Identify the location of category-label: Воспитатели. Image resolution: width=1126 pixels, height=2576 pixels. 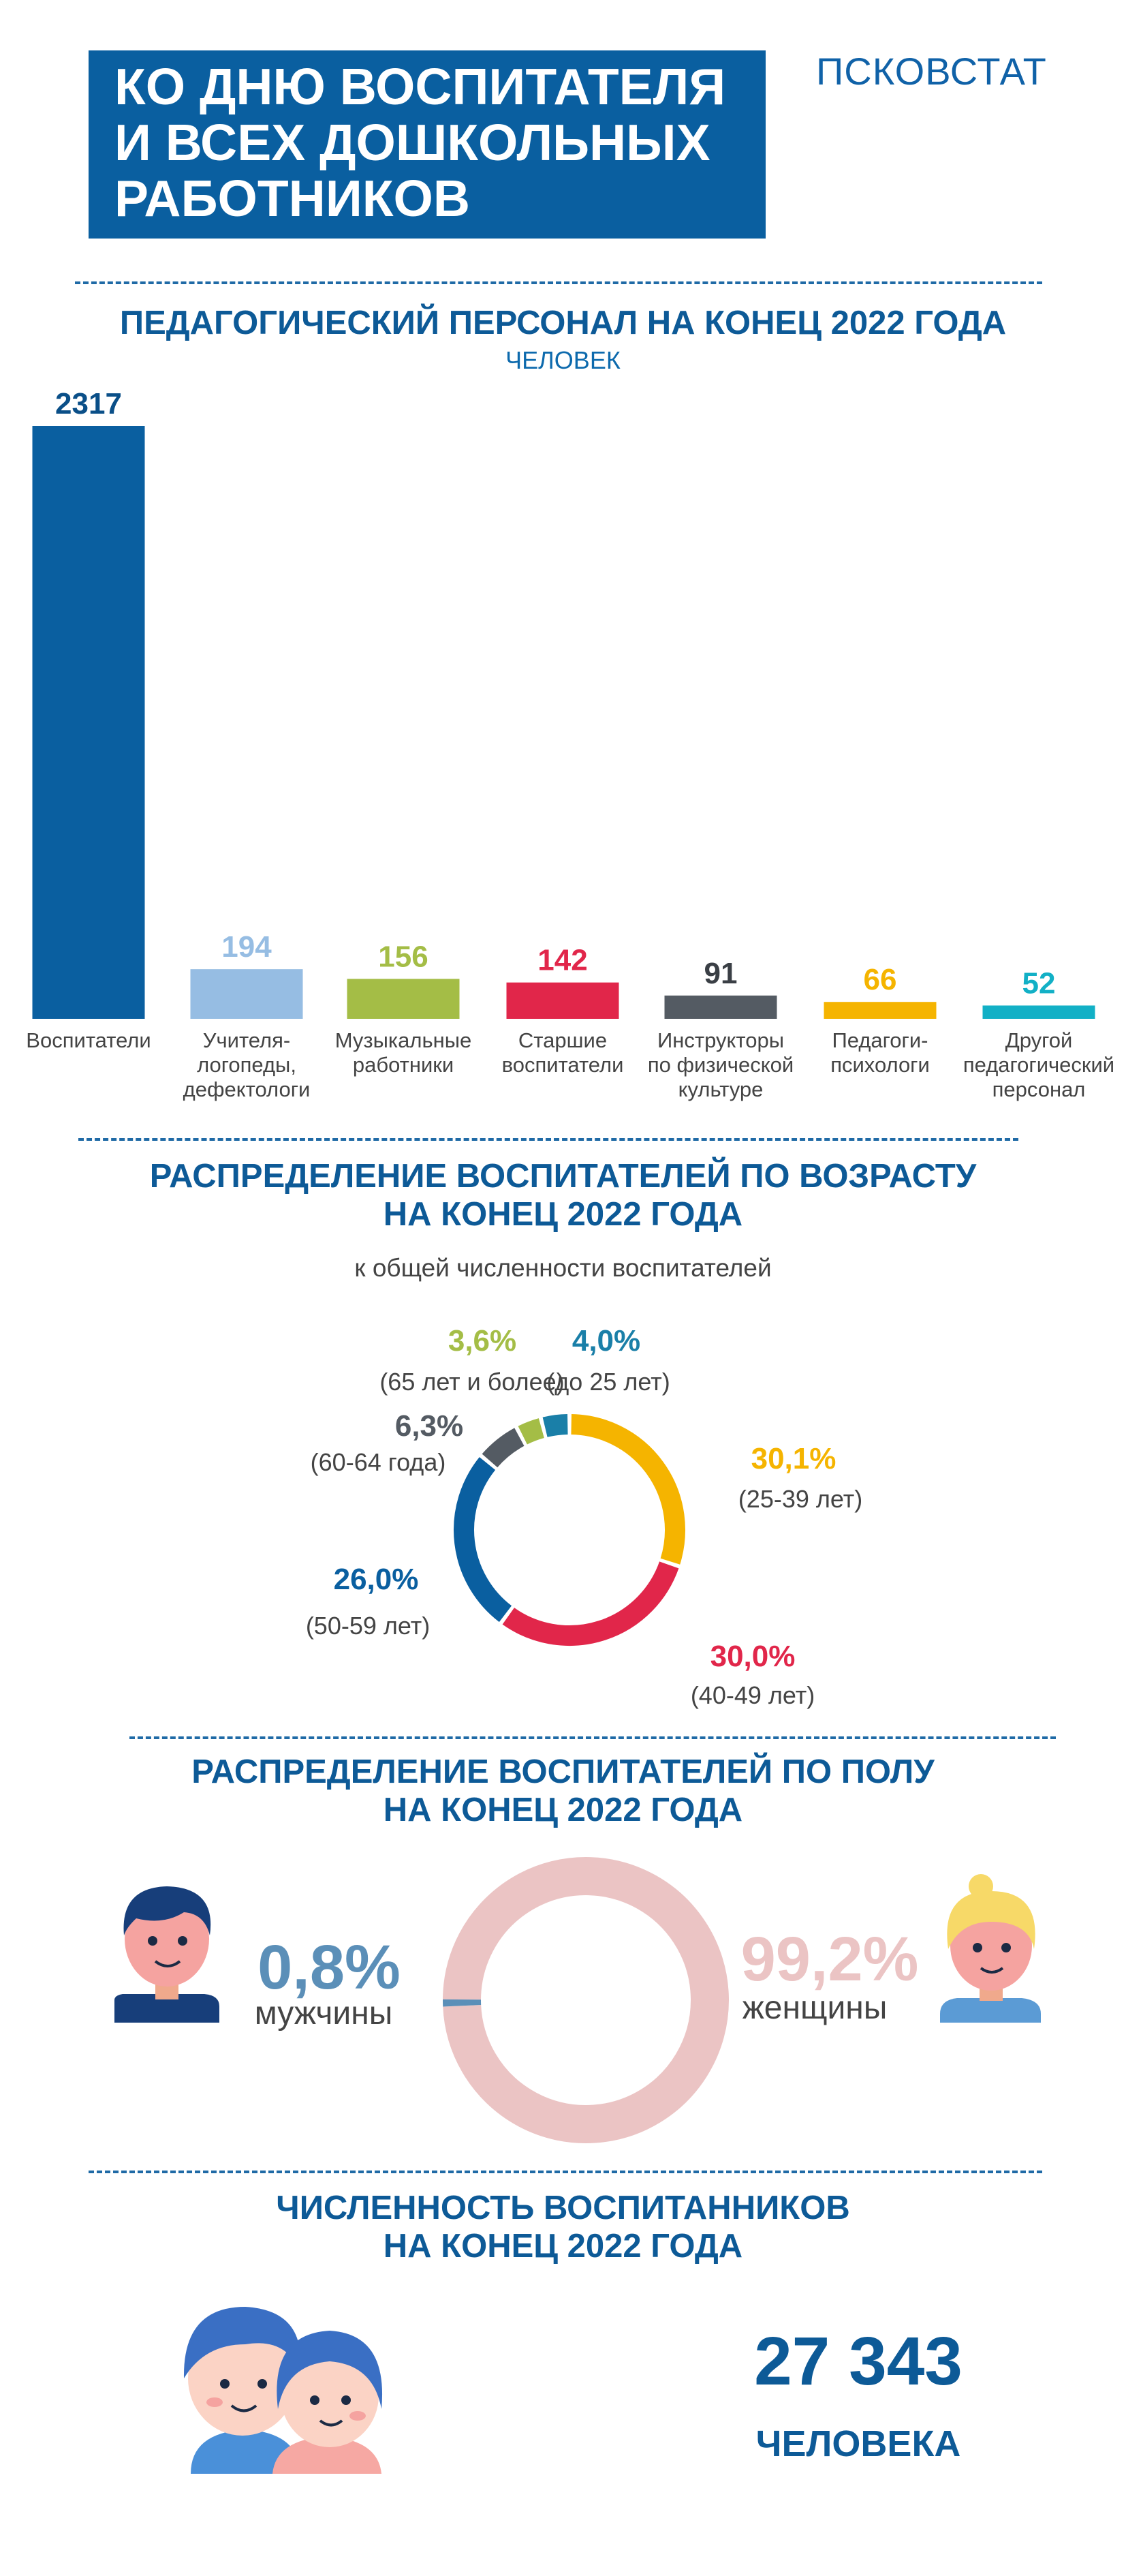
(89, 1040).